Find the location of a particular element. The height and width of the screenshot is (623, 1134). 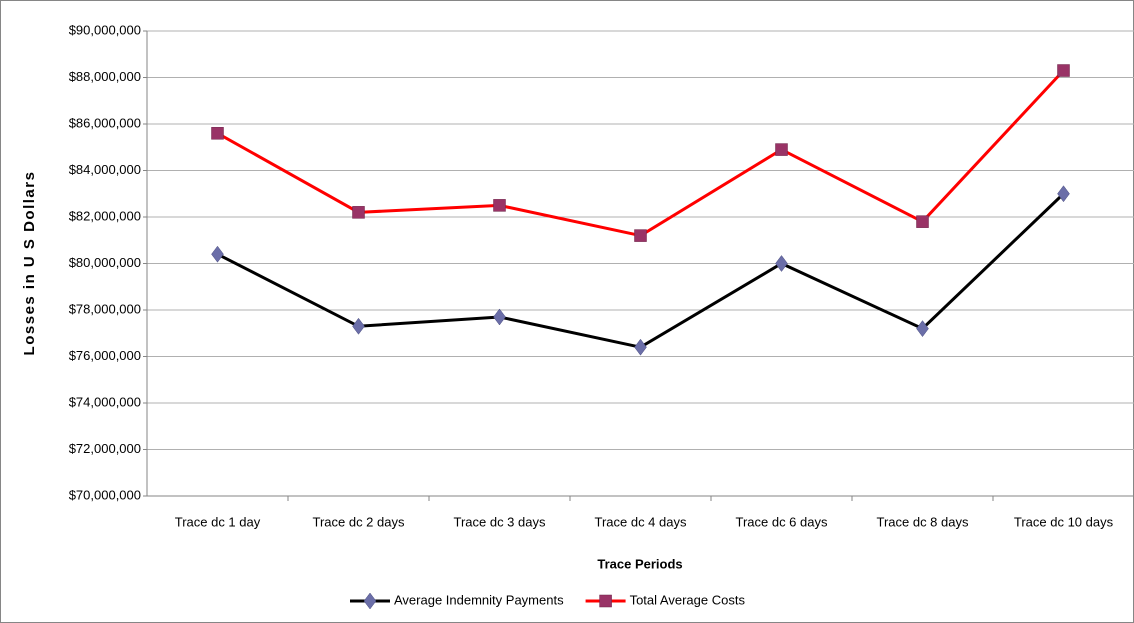

x-tick-label: Trace dc 2 days is located at coordinates (358, 521).